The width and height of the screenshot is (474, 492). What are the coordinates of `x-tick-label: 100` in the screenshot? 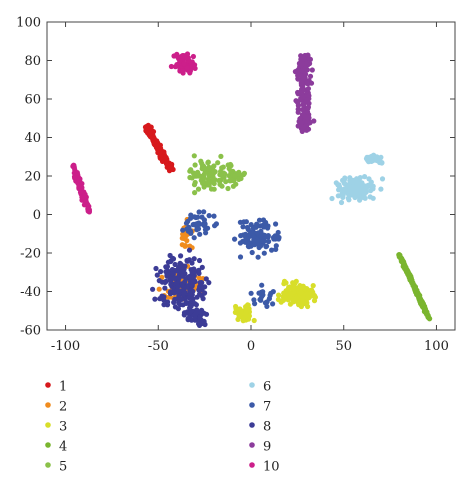 It's located at (436, 346).